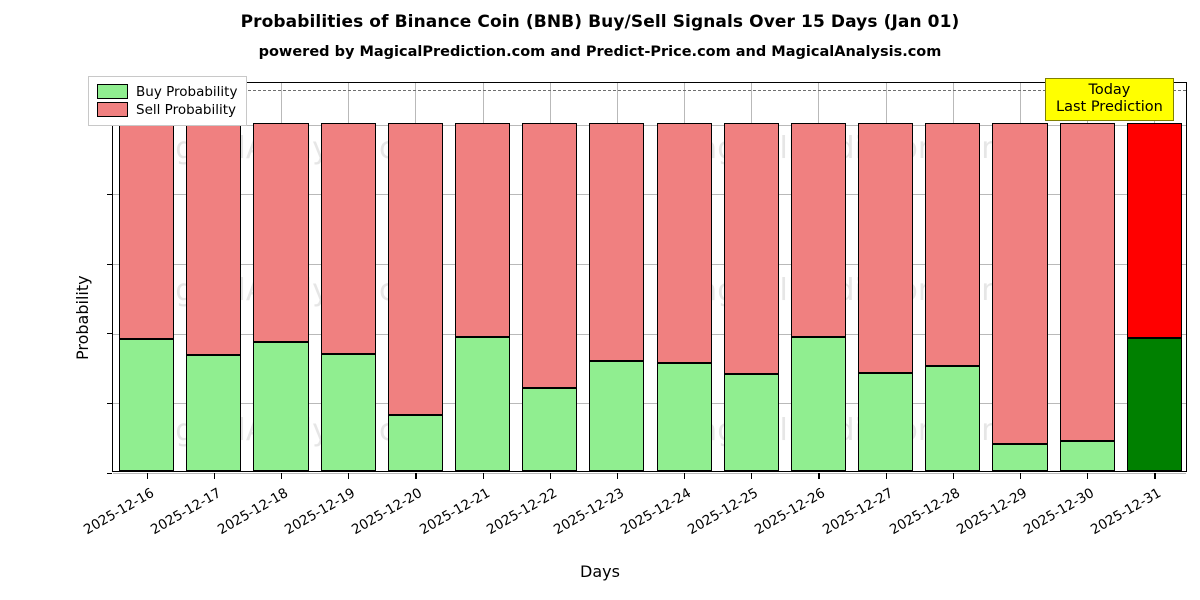  What do you see at coordinates (649, 90) in the screenshot?
I see `threshold-dashed-line` at bounding box center [649, 90].